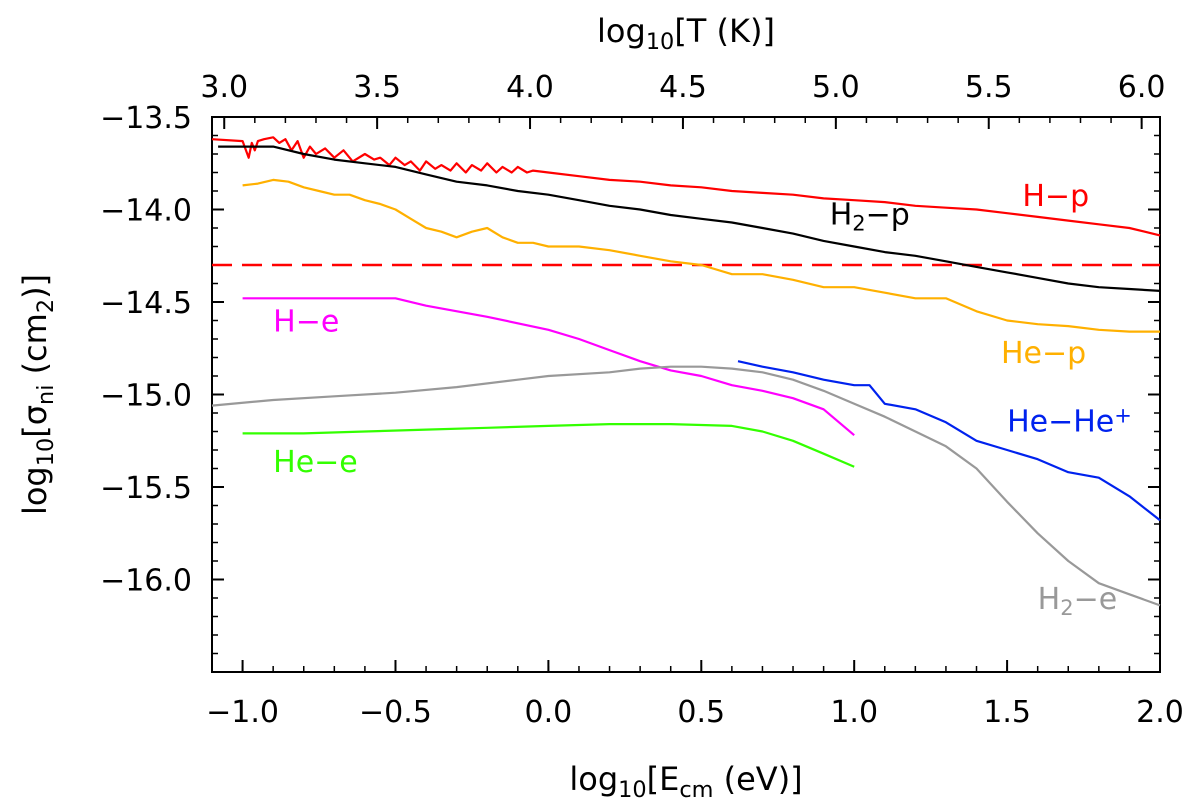 This screenshot has width=1200, height=809. I want to click on series-line-h2-p, so click(689, 218).